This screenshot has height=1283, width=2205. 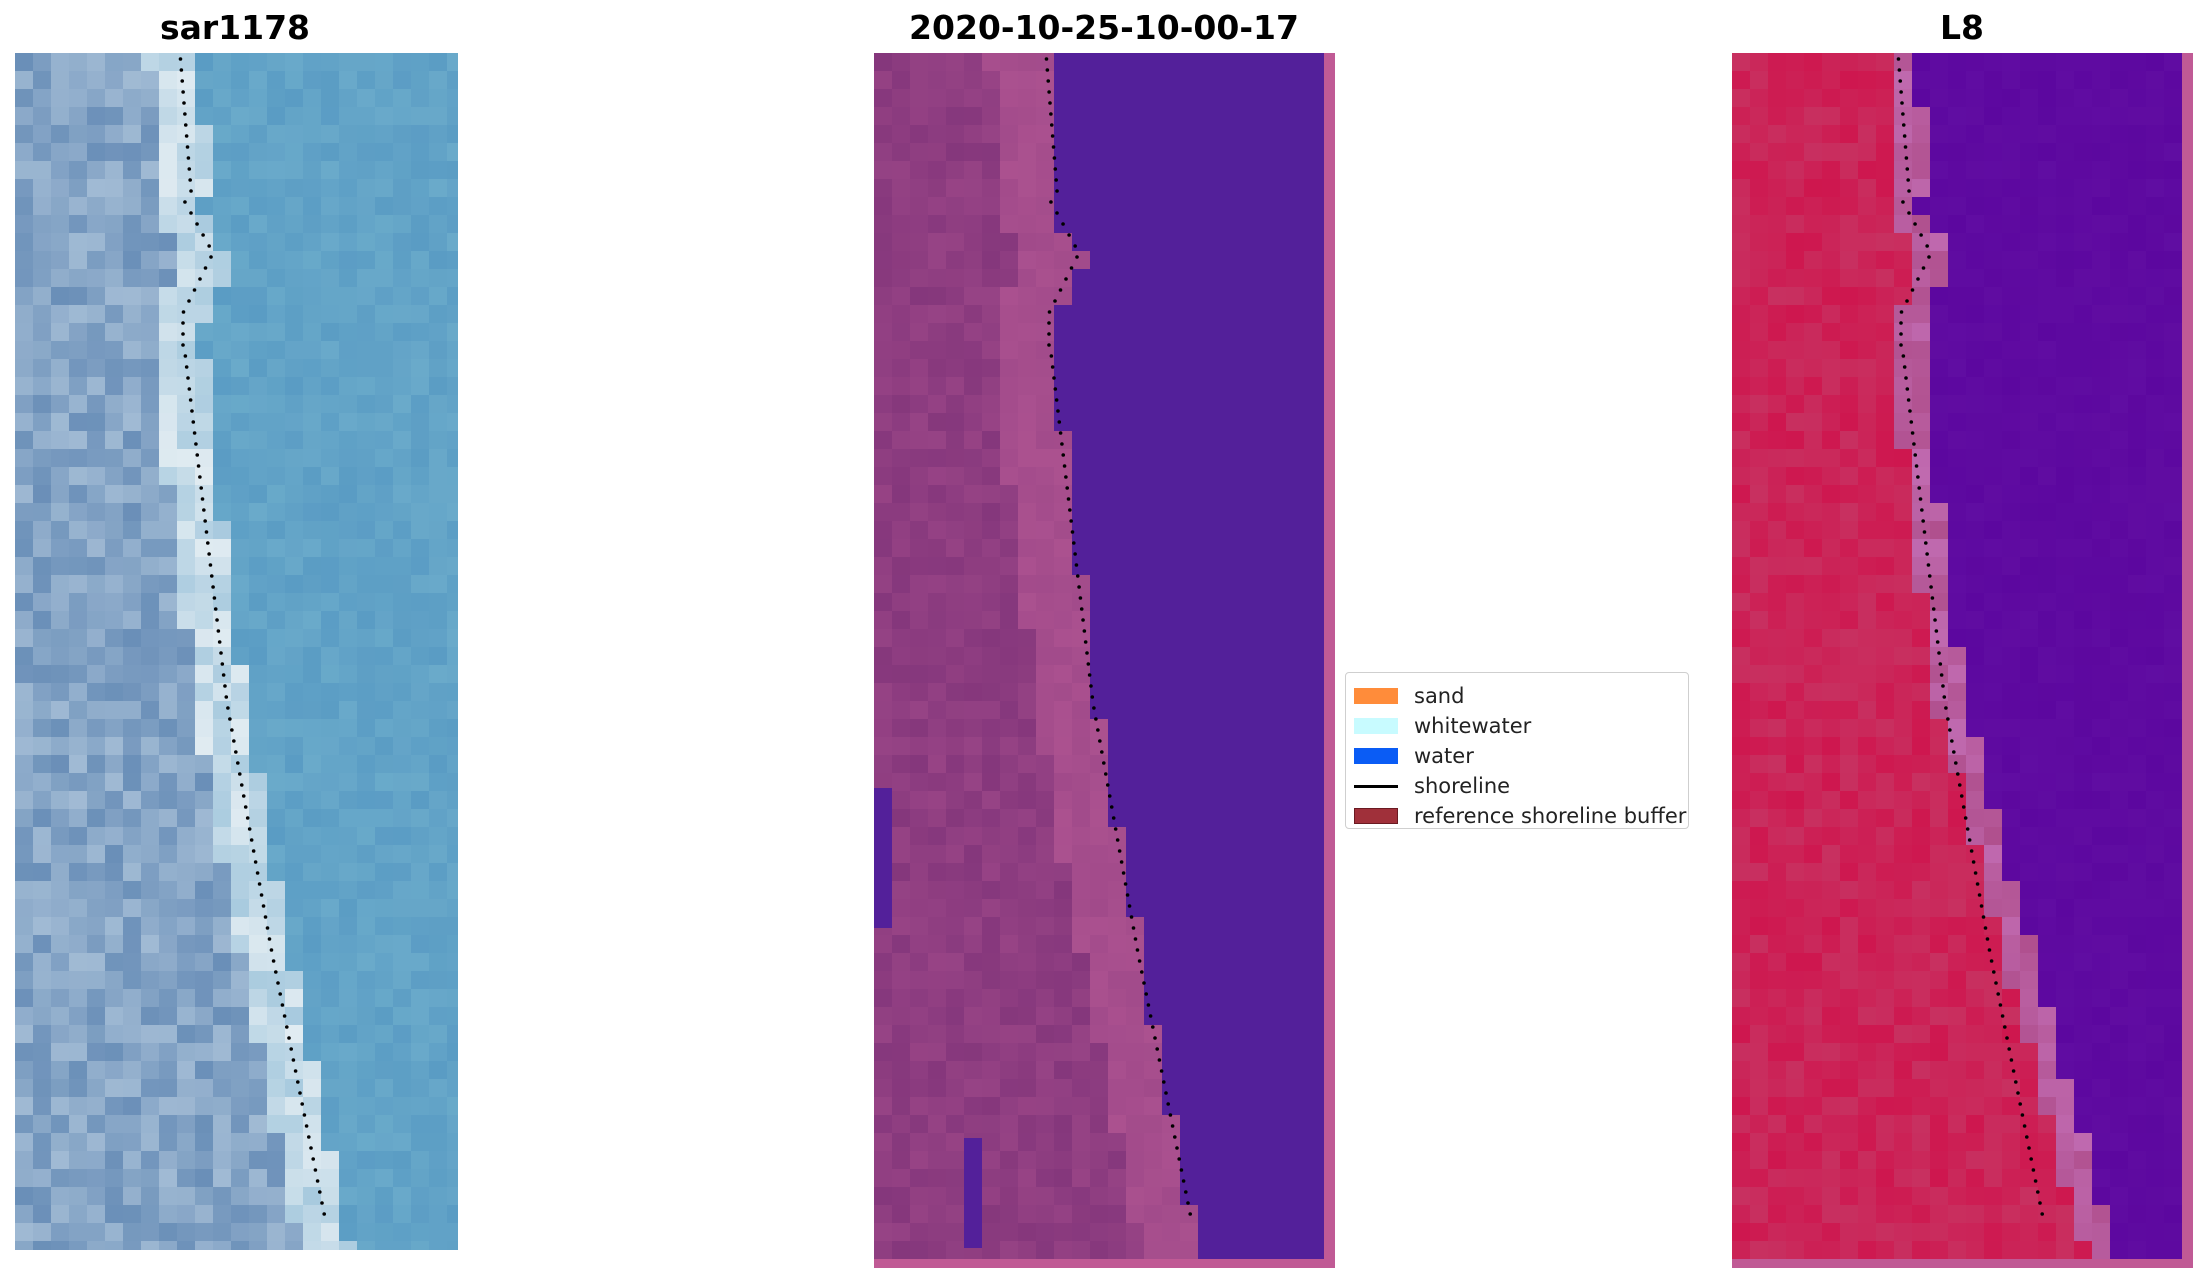 I want to click on legend-item-reference-buffer: reference shoreline buffer, so click(x=1520, y=816).